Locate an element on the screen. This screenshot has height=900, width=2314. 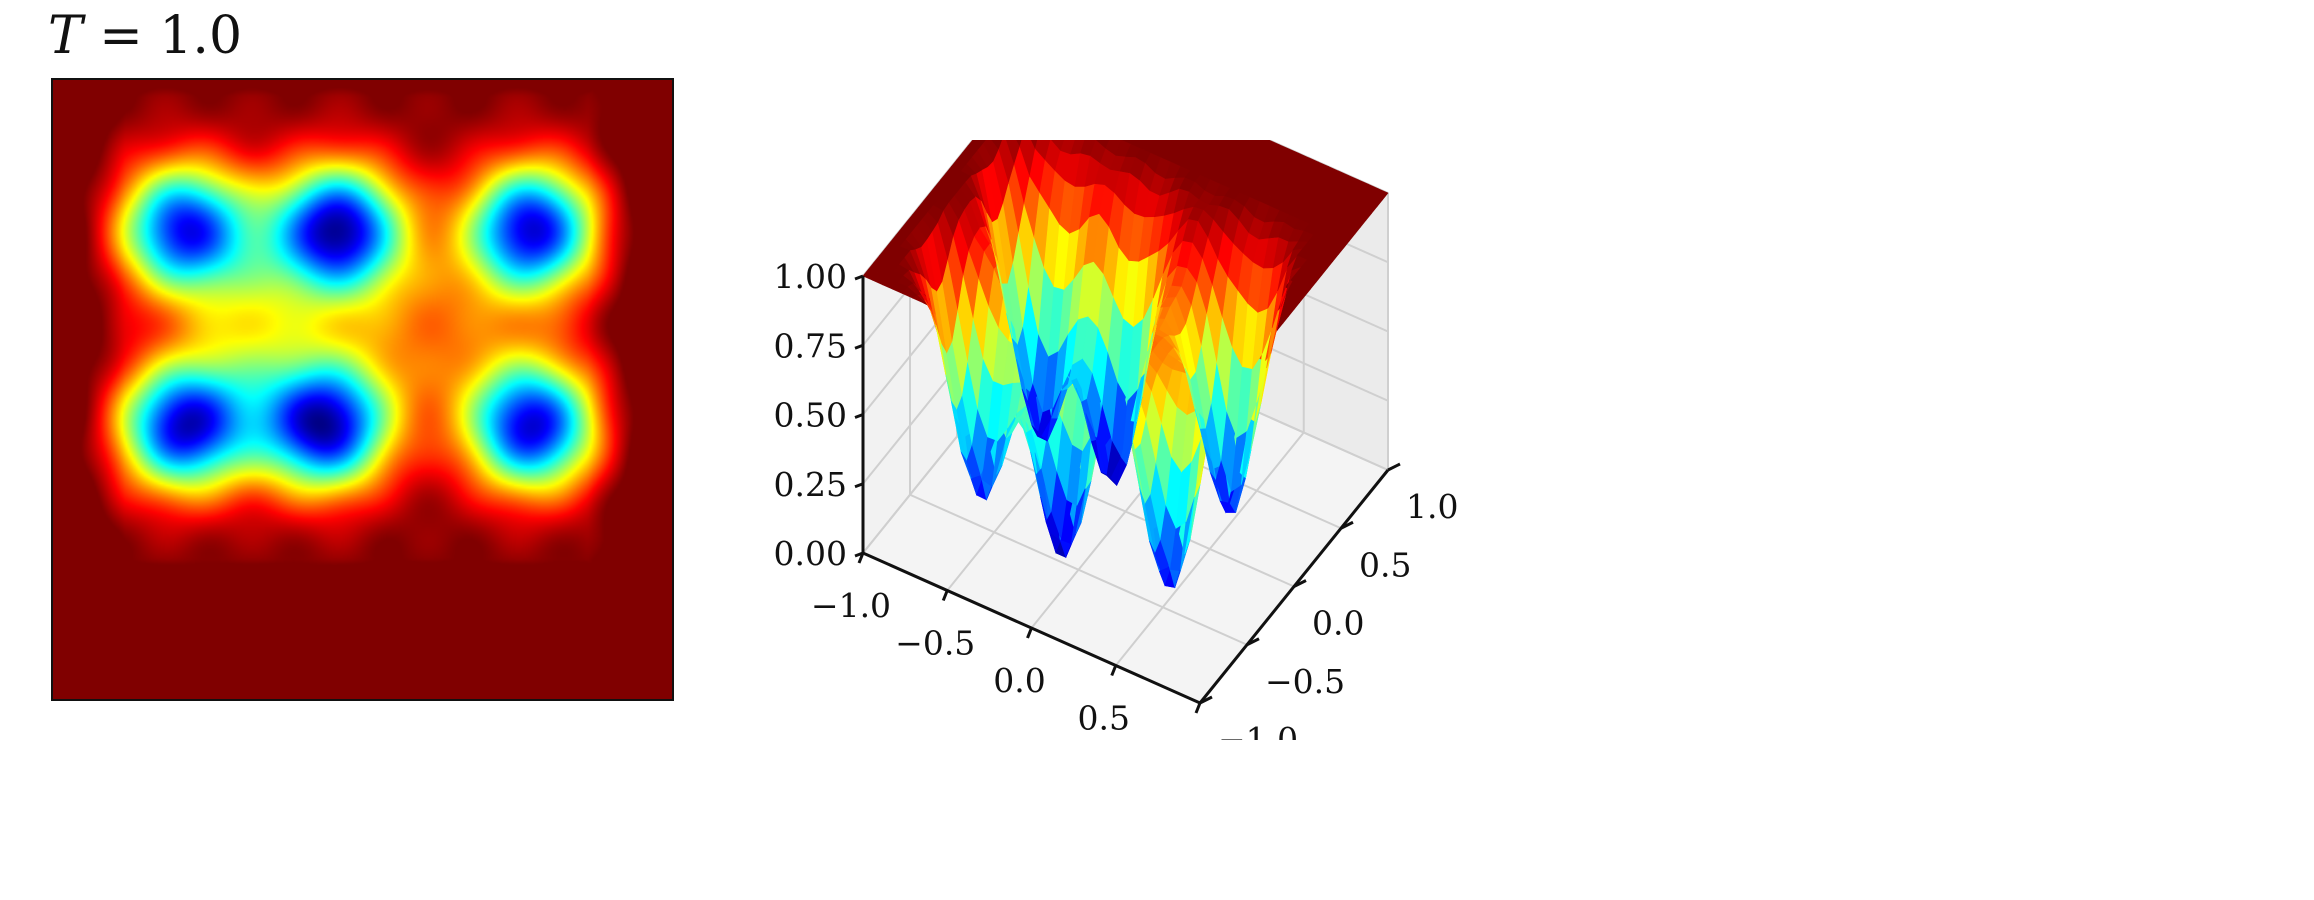
title-equals: = is located at coordinates (121, 36).